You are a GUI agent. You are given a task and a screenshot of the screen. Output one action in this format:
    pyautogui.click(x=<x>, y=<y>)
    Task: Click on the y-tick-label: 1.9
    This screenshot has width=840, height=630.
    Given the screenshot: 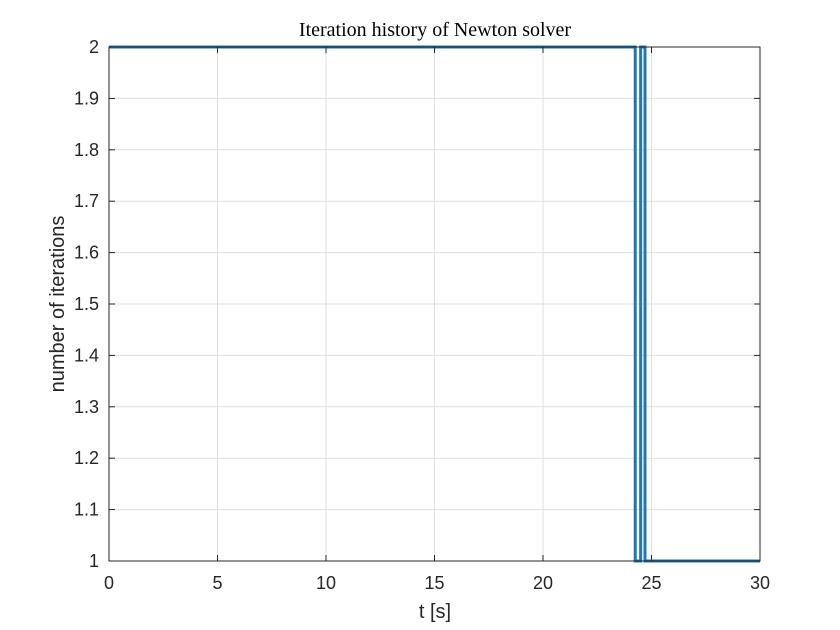 What is the action you would take?
    pyautogui.click(x=86, y=98)
    